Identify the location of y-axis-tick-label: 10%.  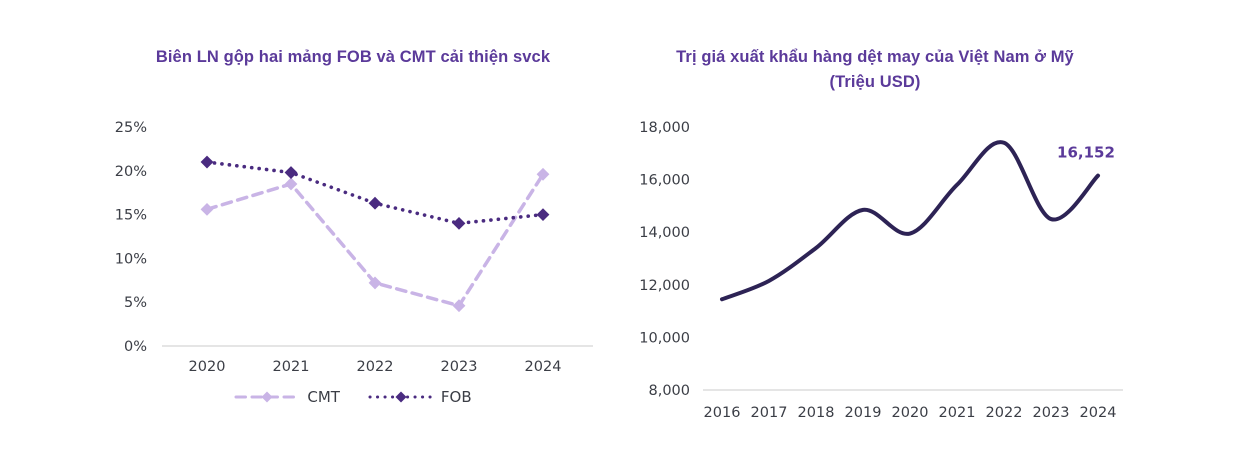
(131, 259).